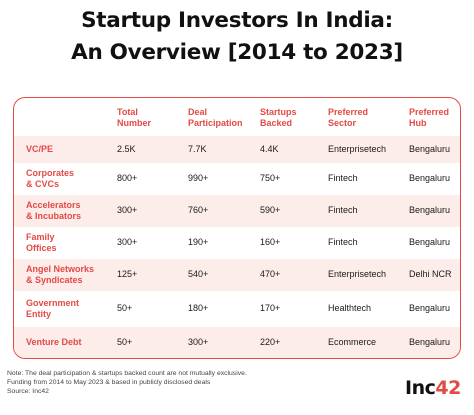 The height and width of the screenshot is (415, 474). Describe the element at coordinates (197, 149) in the screenshot. I see `deal-participation-cell: 7.7K` at that location.